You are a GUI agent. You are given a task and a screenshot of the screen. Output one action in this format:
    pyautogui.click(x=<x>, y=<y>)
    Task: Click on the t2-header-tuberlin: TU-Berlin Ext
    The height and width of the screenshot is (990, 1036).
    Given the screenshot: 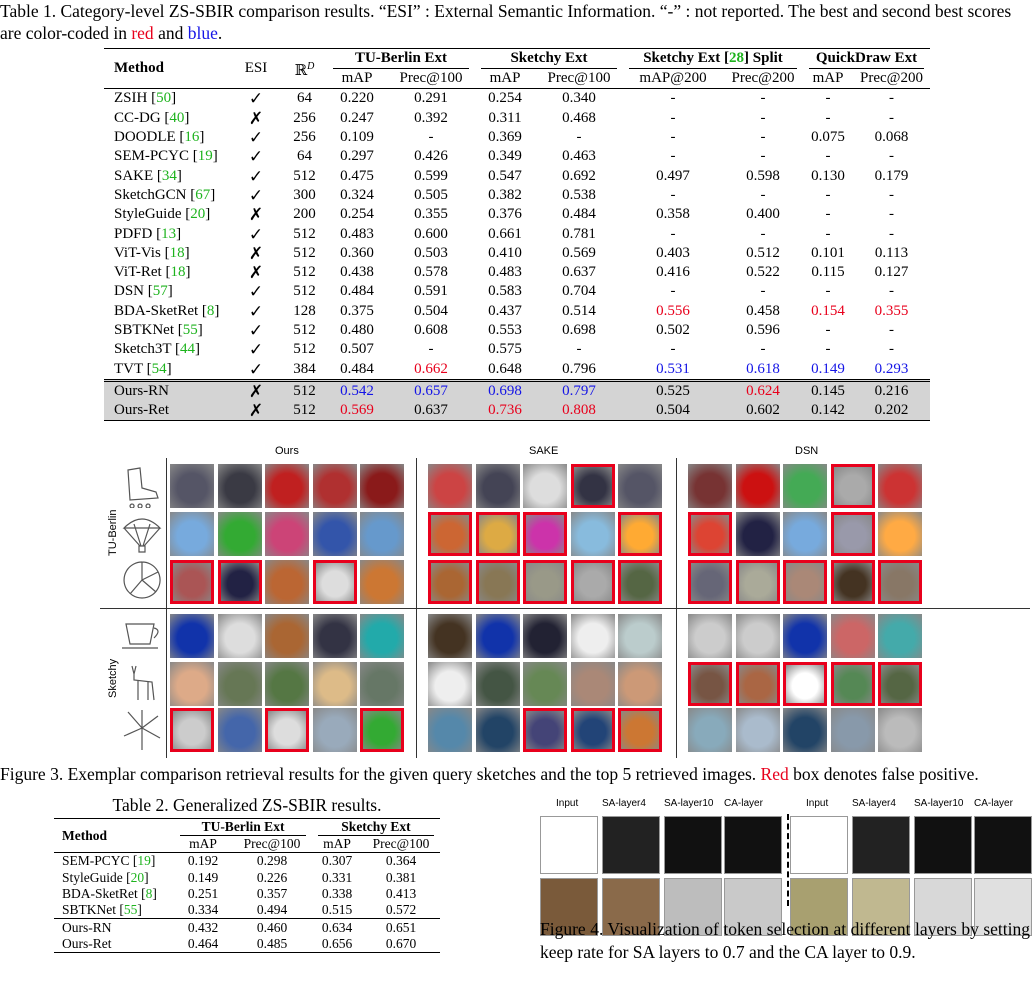 What is the action you would take?
    pyautogui.click(x=243, y=827)
    